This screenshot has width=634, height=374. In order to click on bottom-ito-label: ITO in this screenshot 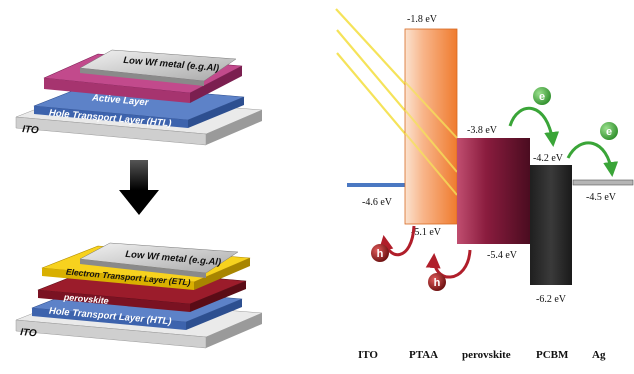, I will do `click(29, 333)`.